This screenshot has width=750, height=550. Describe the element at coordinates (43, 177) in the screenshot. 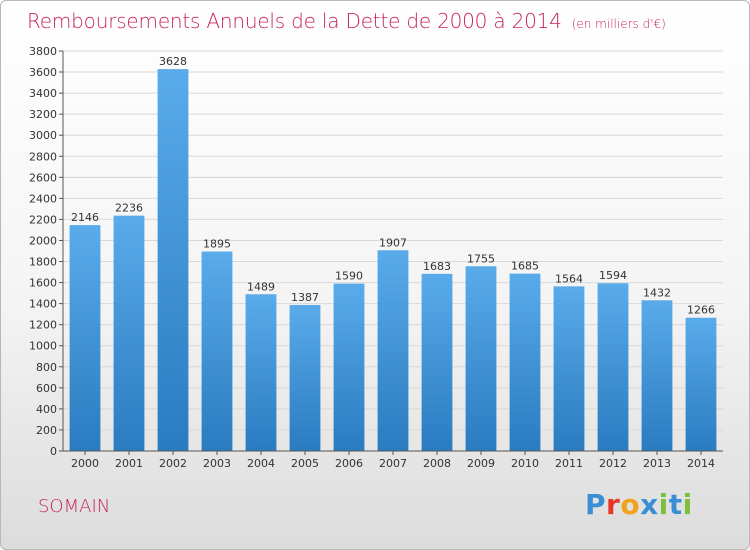

I see `y-tick-label: 2600` at that location.